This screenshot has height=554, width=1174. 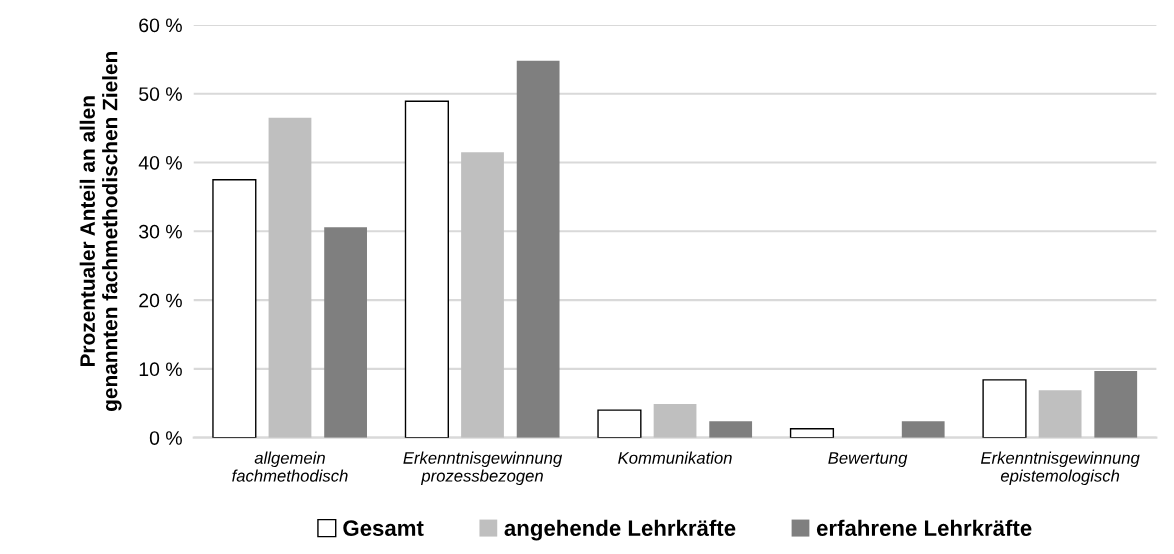 What do you see at coordinates (620, 530) in the screenshot?
I see `legend-label: angehende Lehrkräfte` at bounding box center [620, 530].